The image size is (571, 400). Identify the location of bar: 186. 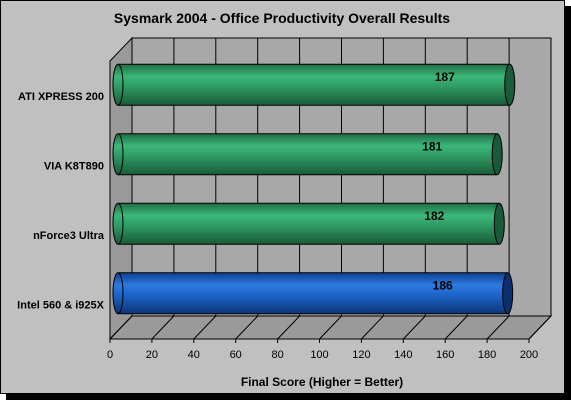
(313, 293).